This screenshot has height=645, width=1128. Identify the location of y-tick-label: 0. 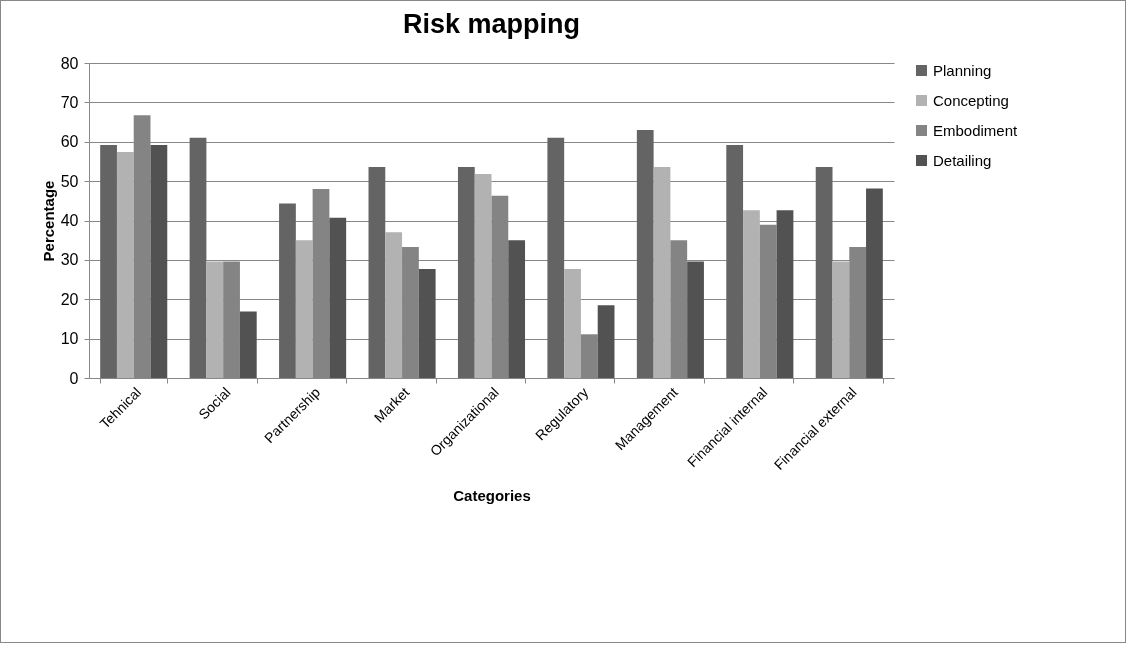
(74, 378).